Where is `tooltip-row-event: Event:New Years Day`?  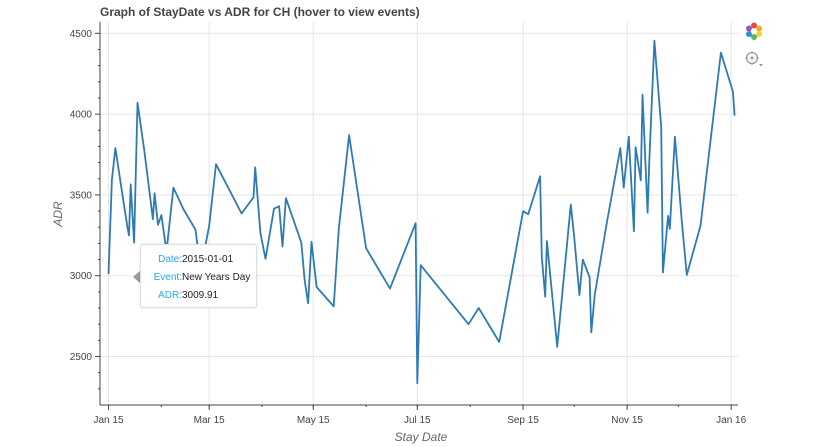 tooltip-row-event: Event:New Years Day is located at coordinates (200, 278).